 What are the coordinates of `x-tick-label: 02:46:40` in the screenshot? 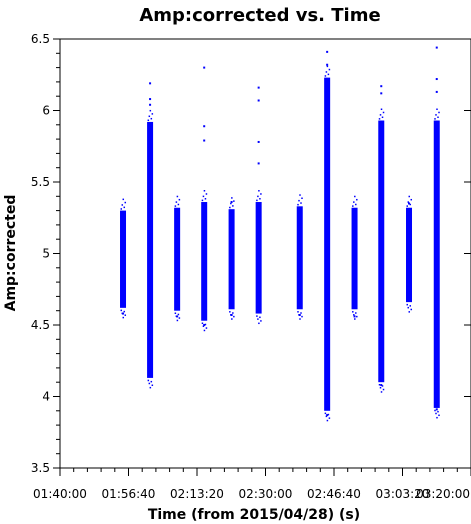 It's located at (334, 494).